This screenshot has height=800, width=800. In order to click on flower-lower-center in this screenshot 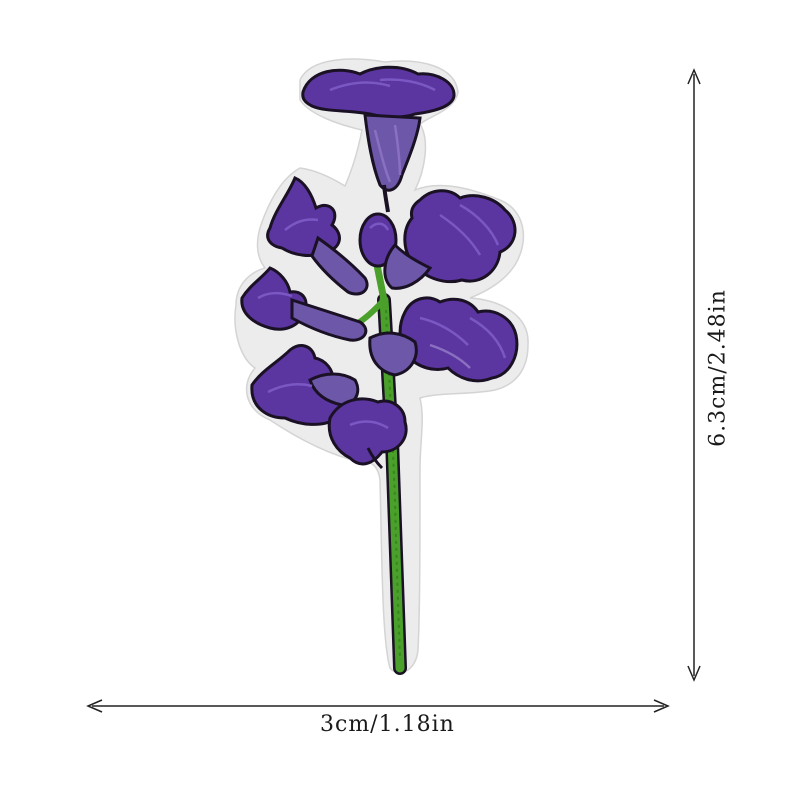, I will do `click(367, 433)`.